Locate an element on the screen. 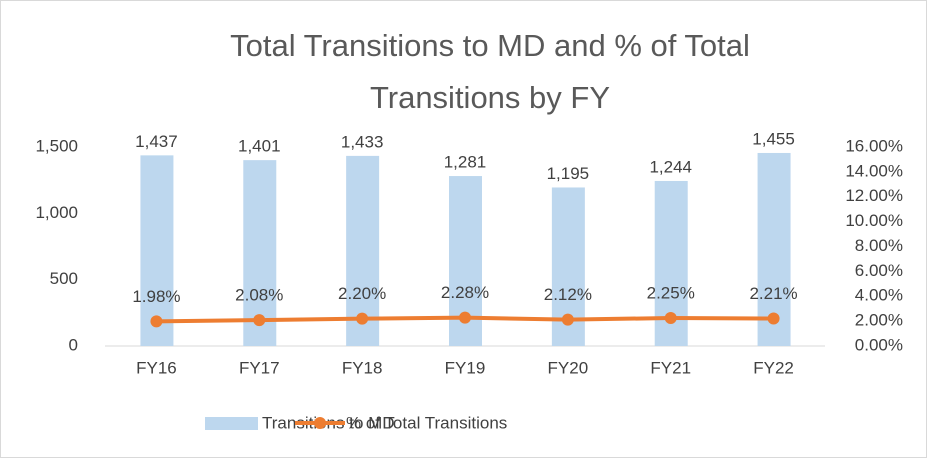 This screenshot has height=458, width=927. x-tick-label: FY19 is located at coordinates (465, 367).